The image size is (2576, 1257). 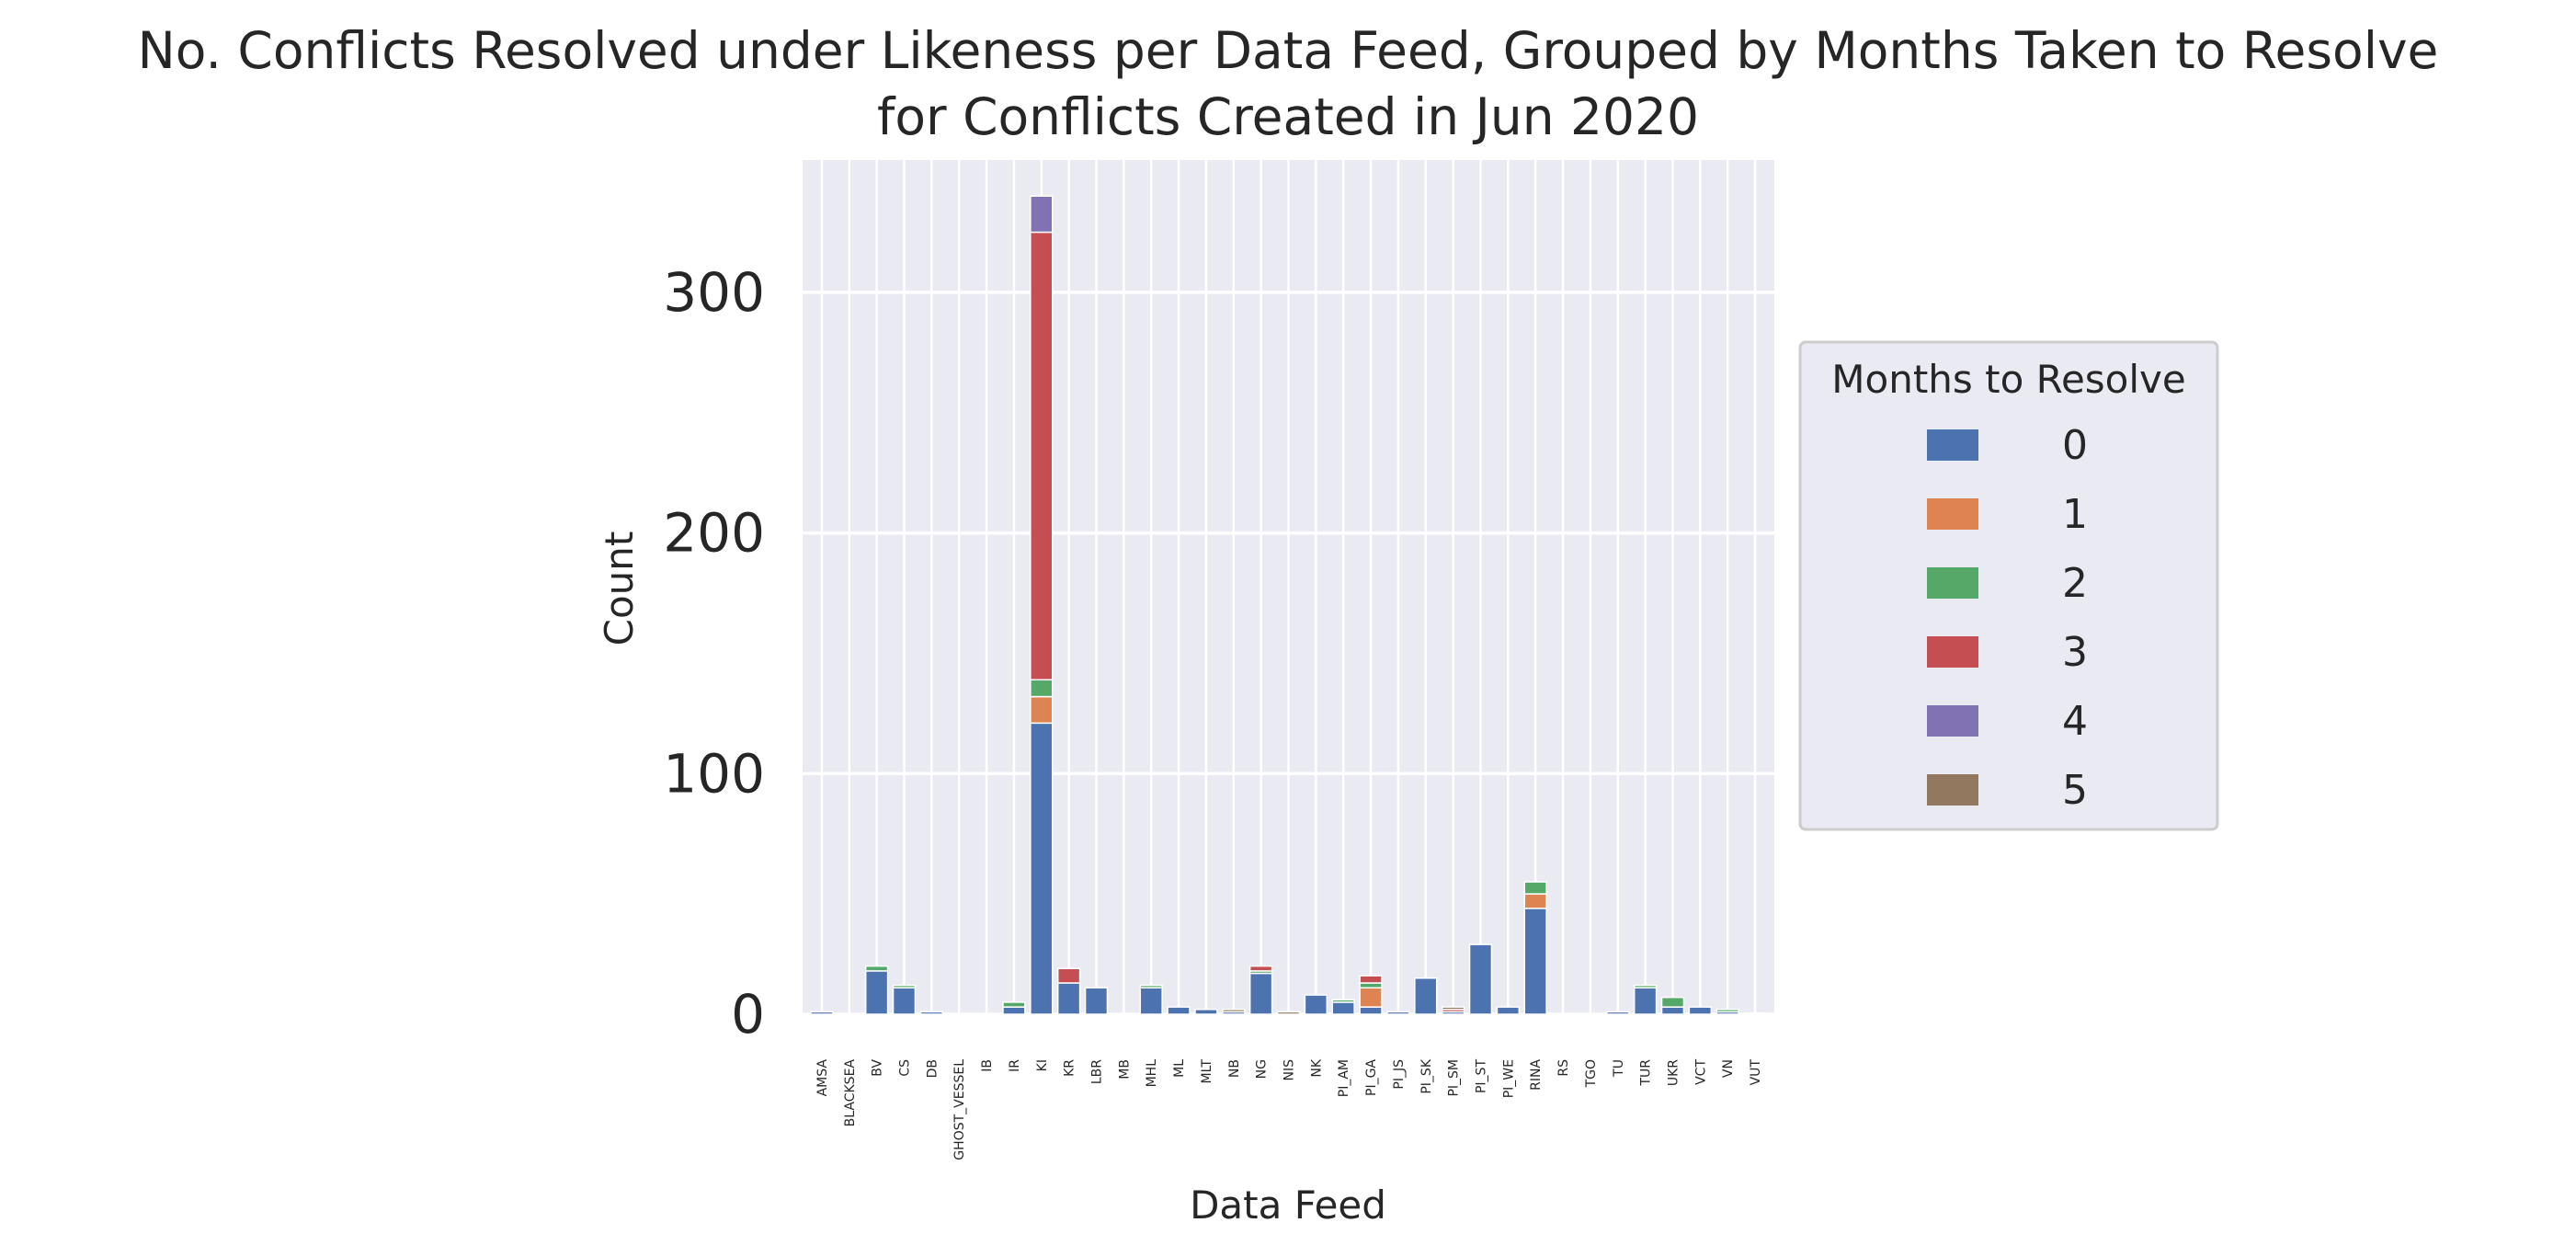 I want to click on x-tick-label: CS, so click(x=905, y=1068).